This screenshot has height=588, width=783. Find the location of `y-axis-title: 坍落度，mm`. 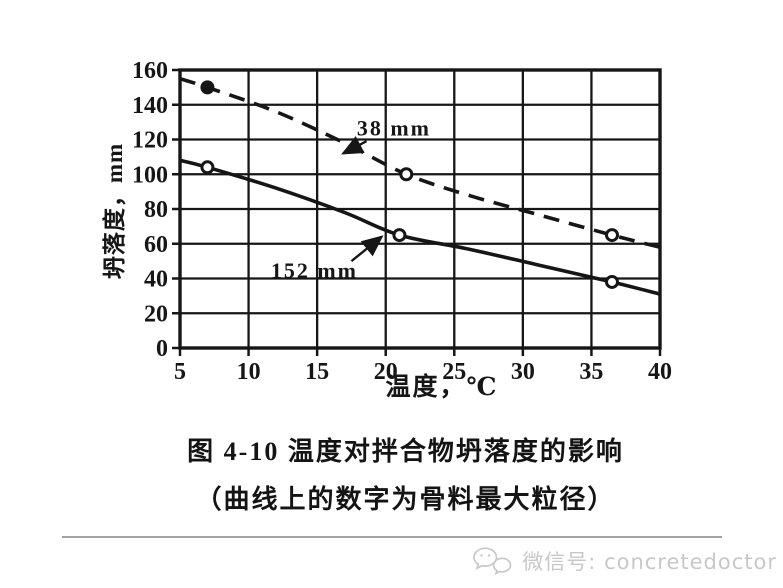

y-axis-title: 坍落度，mm is located at coordinates (114, 211).